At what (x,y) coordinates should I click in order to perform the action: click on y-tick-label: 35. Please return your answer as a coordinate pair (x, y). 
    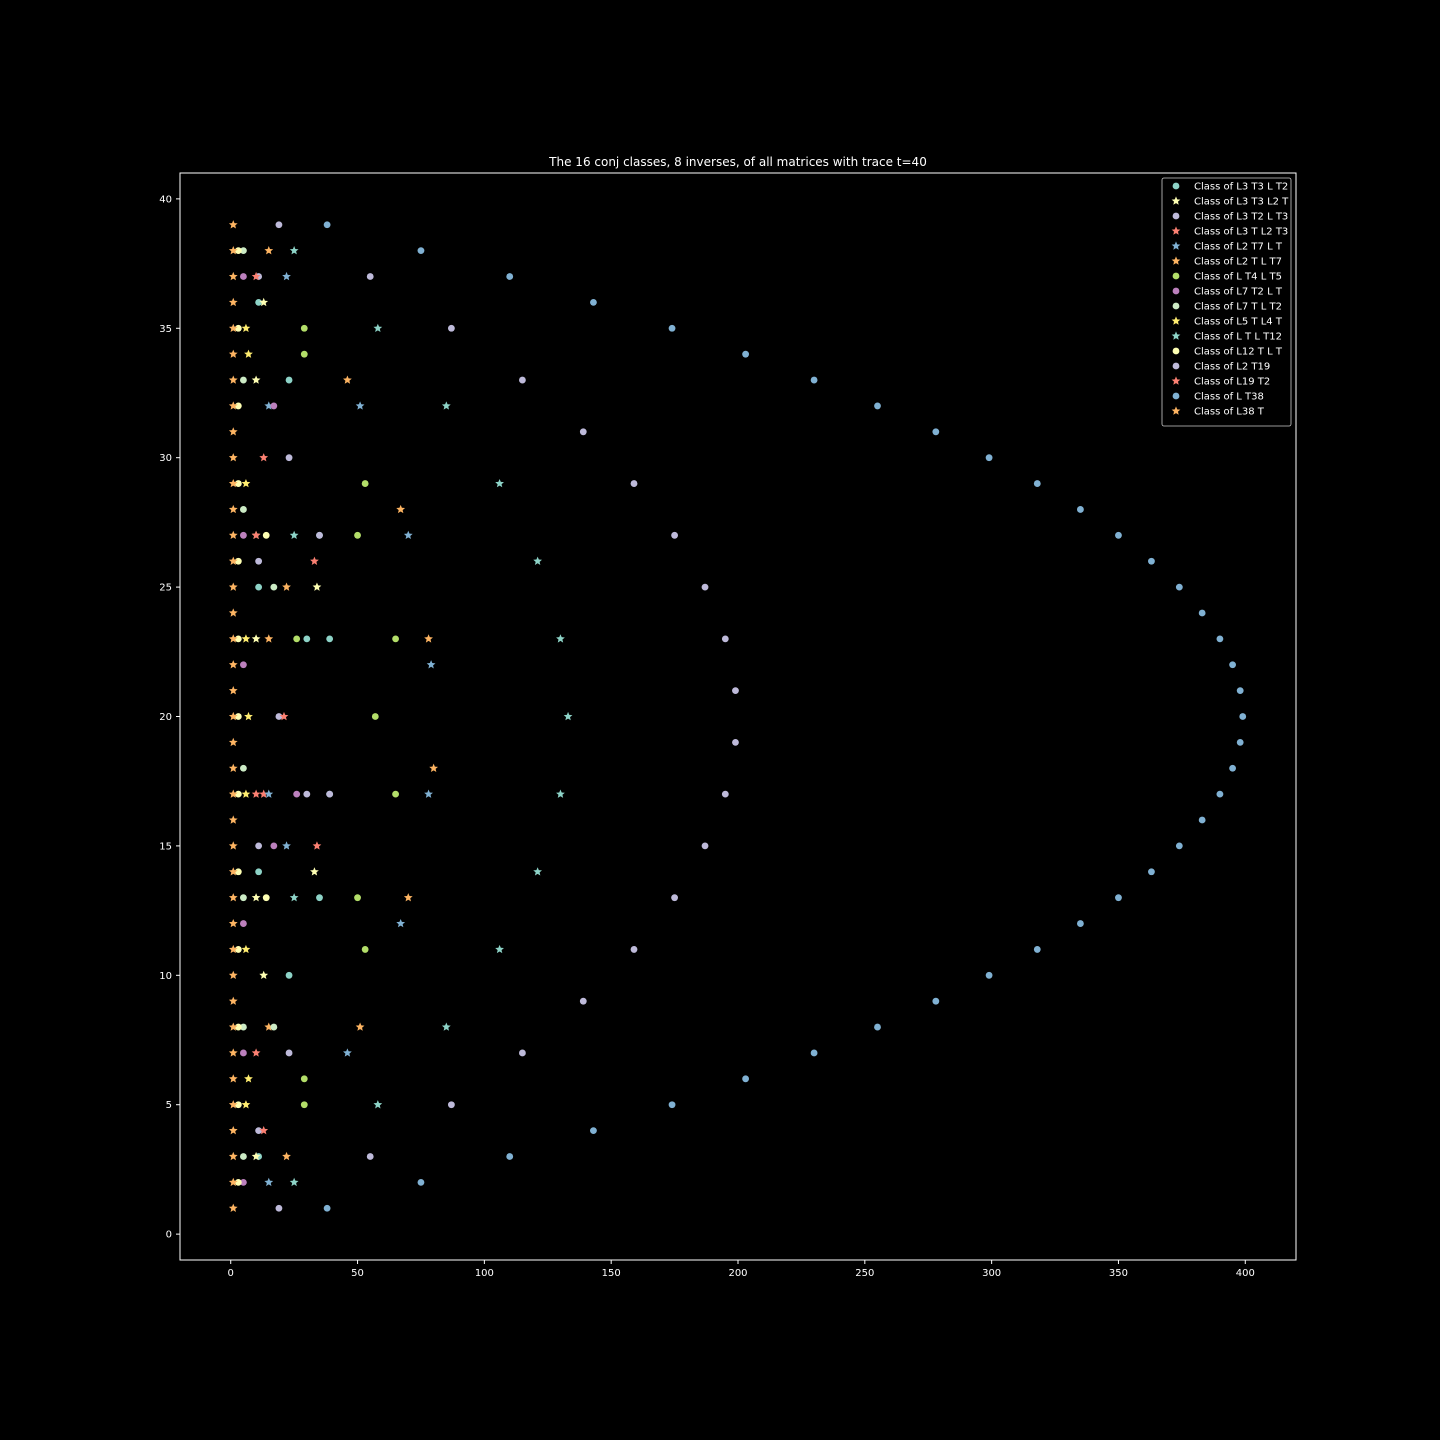
    Looking at the image, I should click on (165, 329).